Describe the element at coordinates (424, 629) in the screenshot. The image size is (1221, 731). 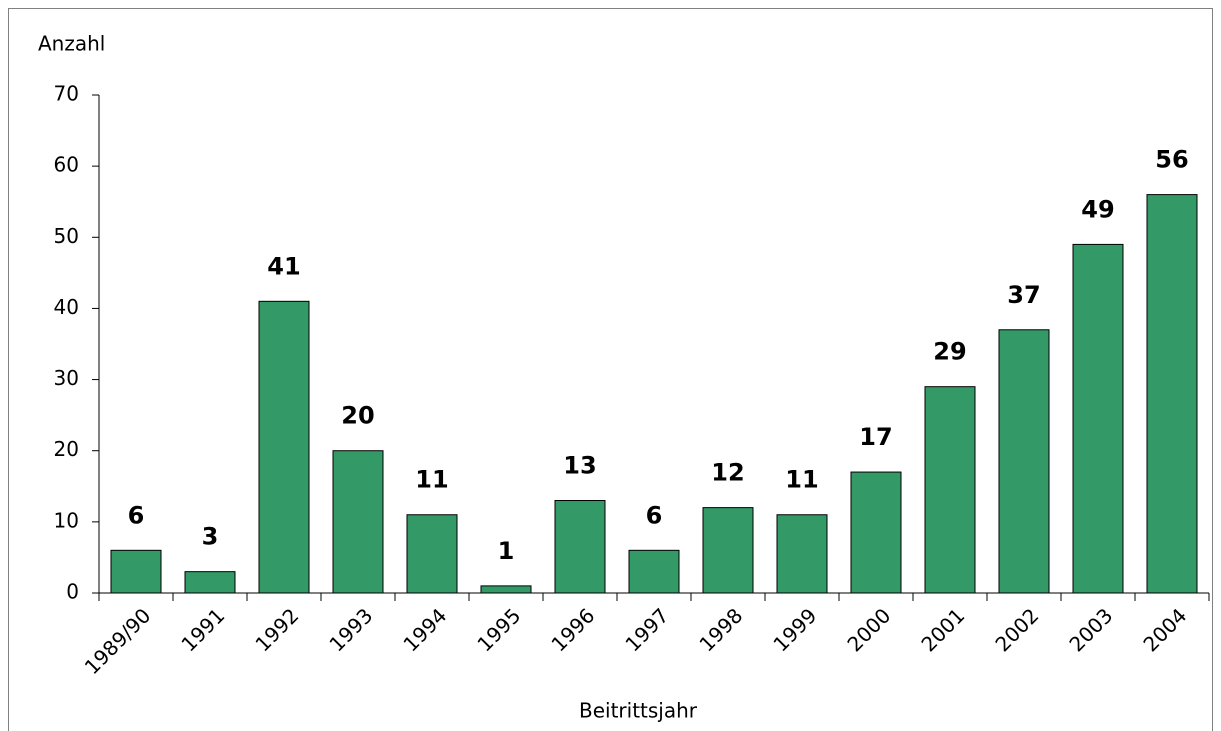
I see `x-tick-label: 1994` at that location.